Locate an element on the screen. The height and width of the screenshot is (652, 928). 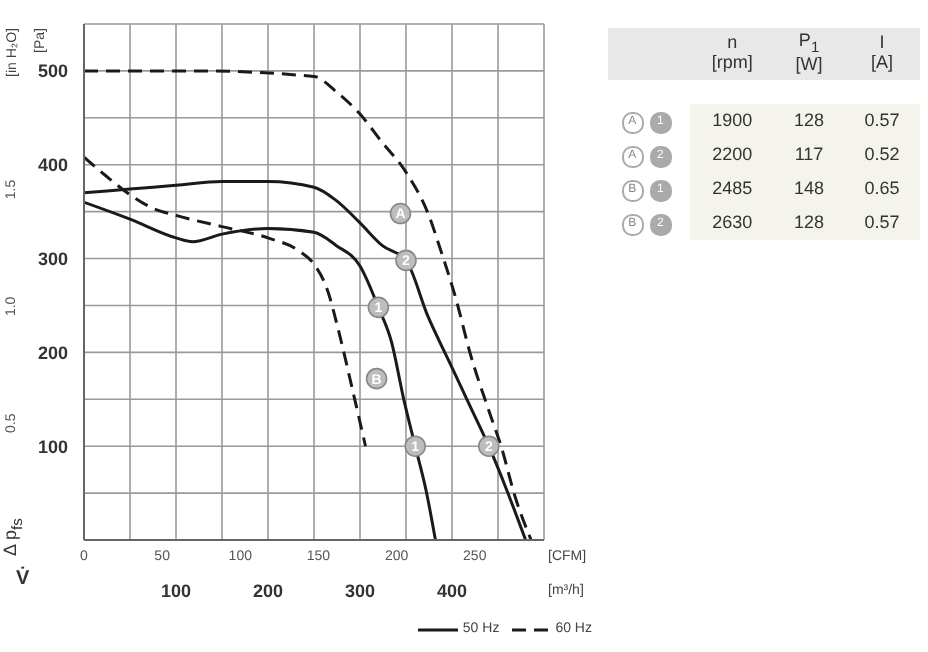
text: 0.52 is located at coordinates (882, 154).